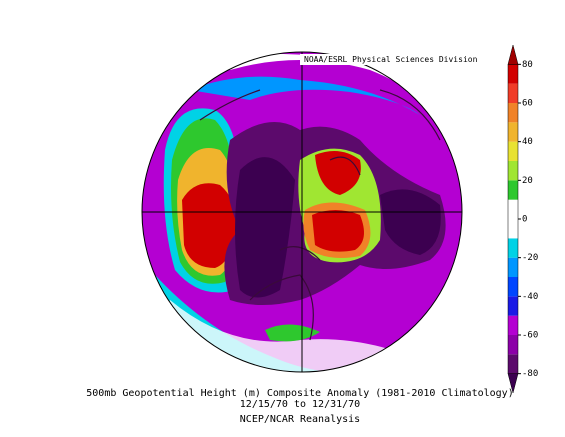 This screenshot has height=437, width=565. I want to click on colorbar-tick-label: 0, so click(524, 220).